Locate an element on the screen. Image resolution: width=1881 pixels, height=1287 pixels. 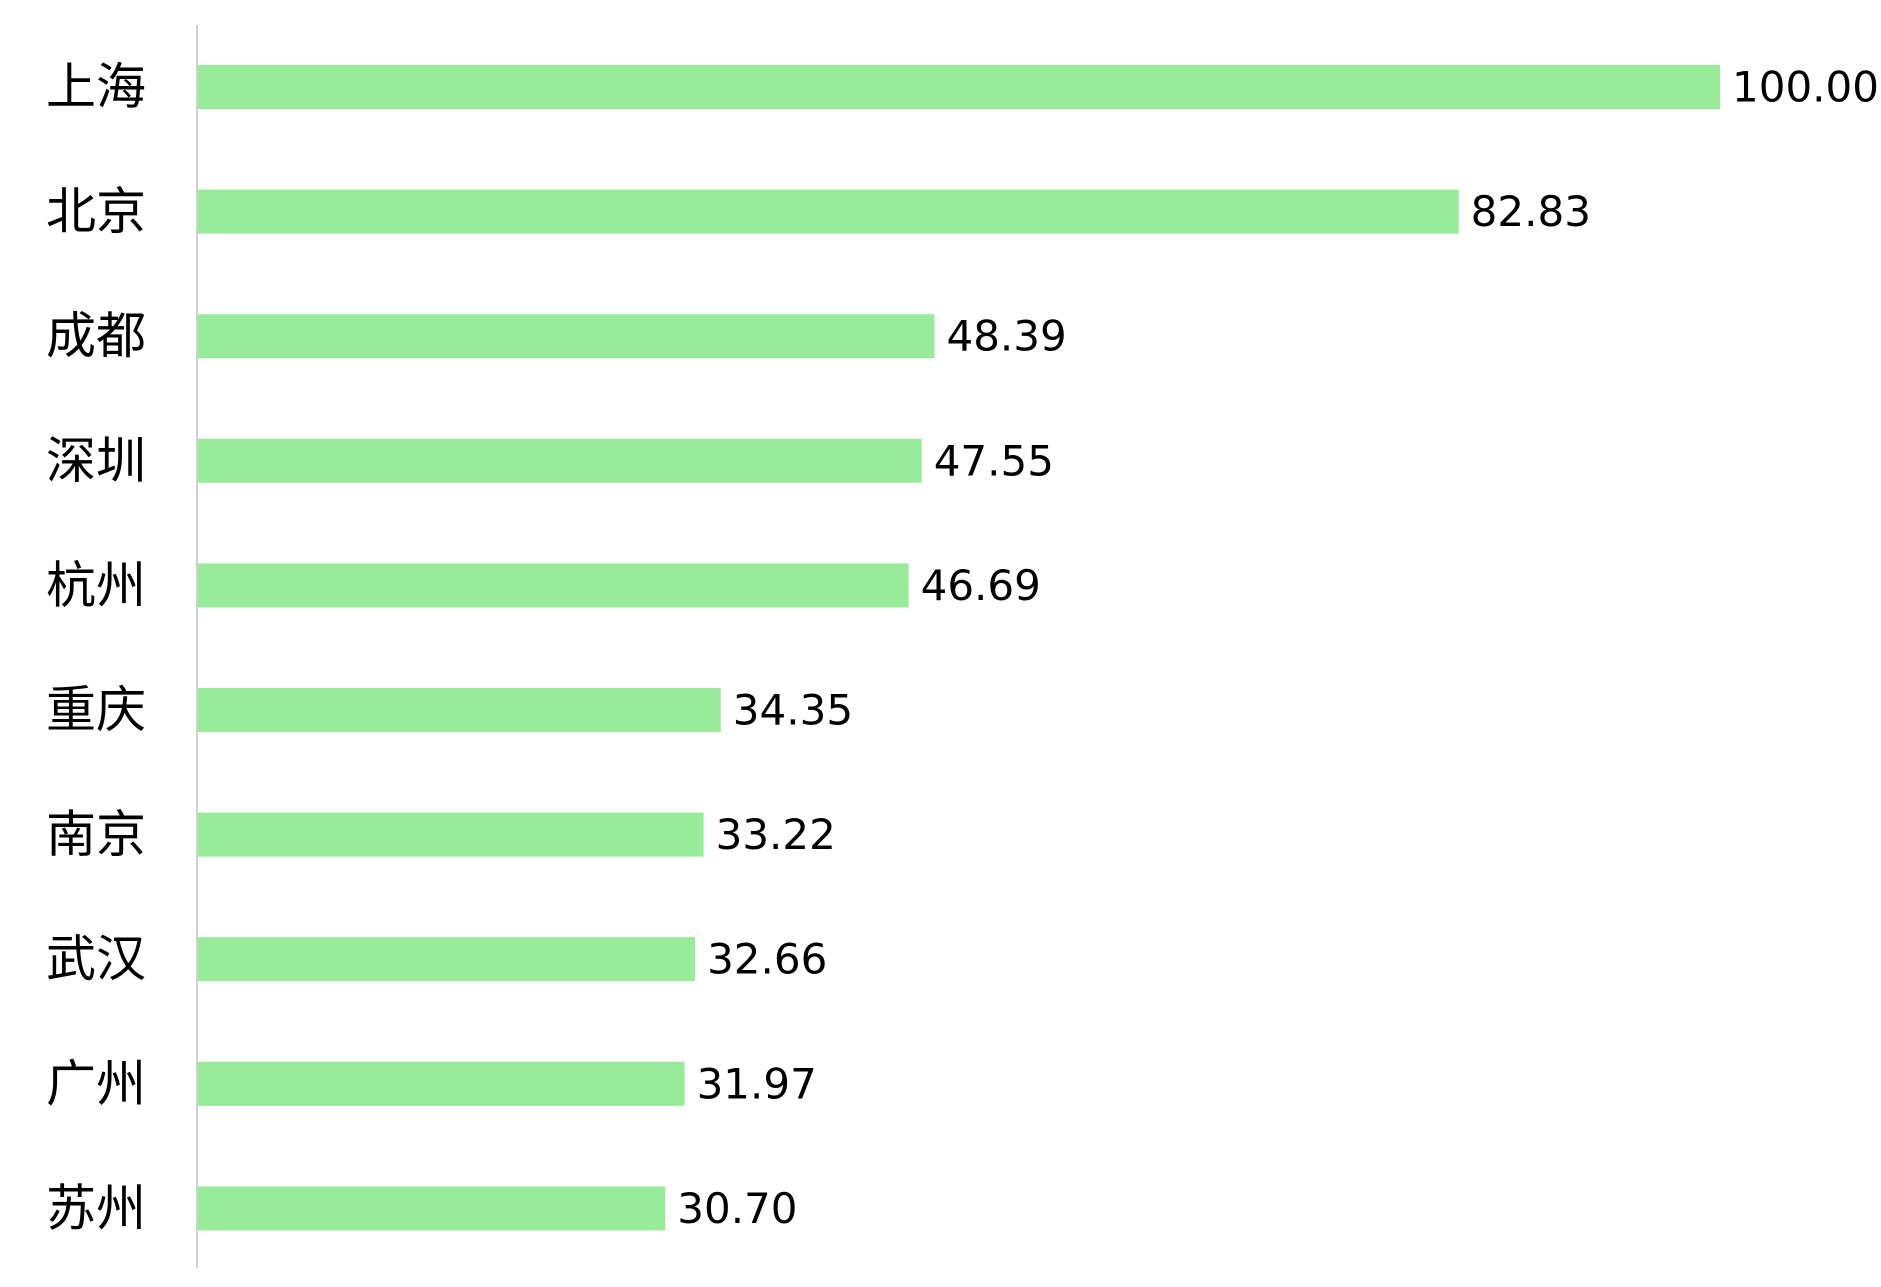
category-label: 重庆 is located at coordinates (96, 710).